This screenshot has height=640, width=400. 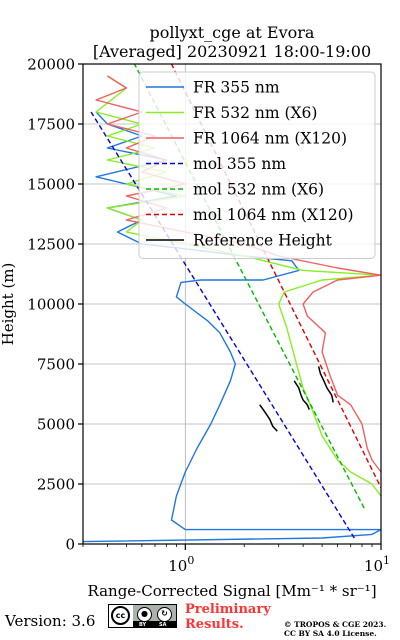 What do you see at coordinates (214, 624) in the screenshot?
I see `preliminary-line2: Results.` at bounding box center [214, 624].